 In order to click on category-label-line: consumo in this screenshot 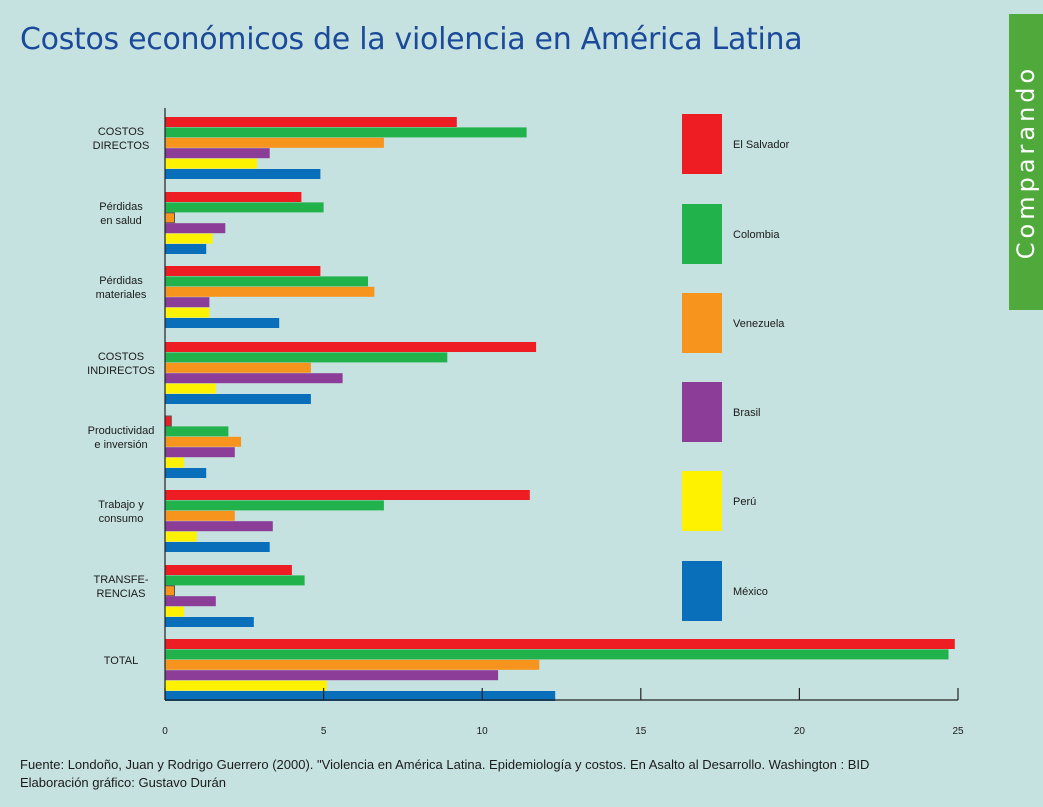, I will do `click(121, 519)`.